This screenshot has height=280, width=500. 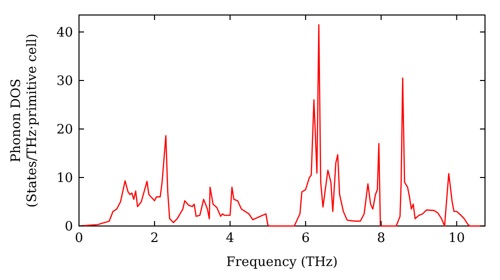 What do you see at coordinates (305, 238) in the screenshot?
I see `x-tick-label: 6` at bounding box center [305, 238].